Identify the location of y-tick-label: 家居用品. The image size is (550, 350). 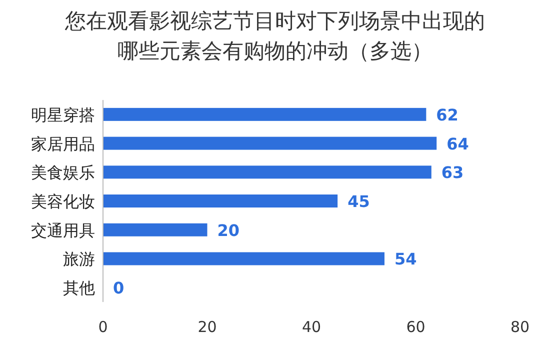
(63, 144).